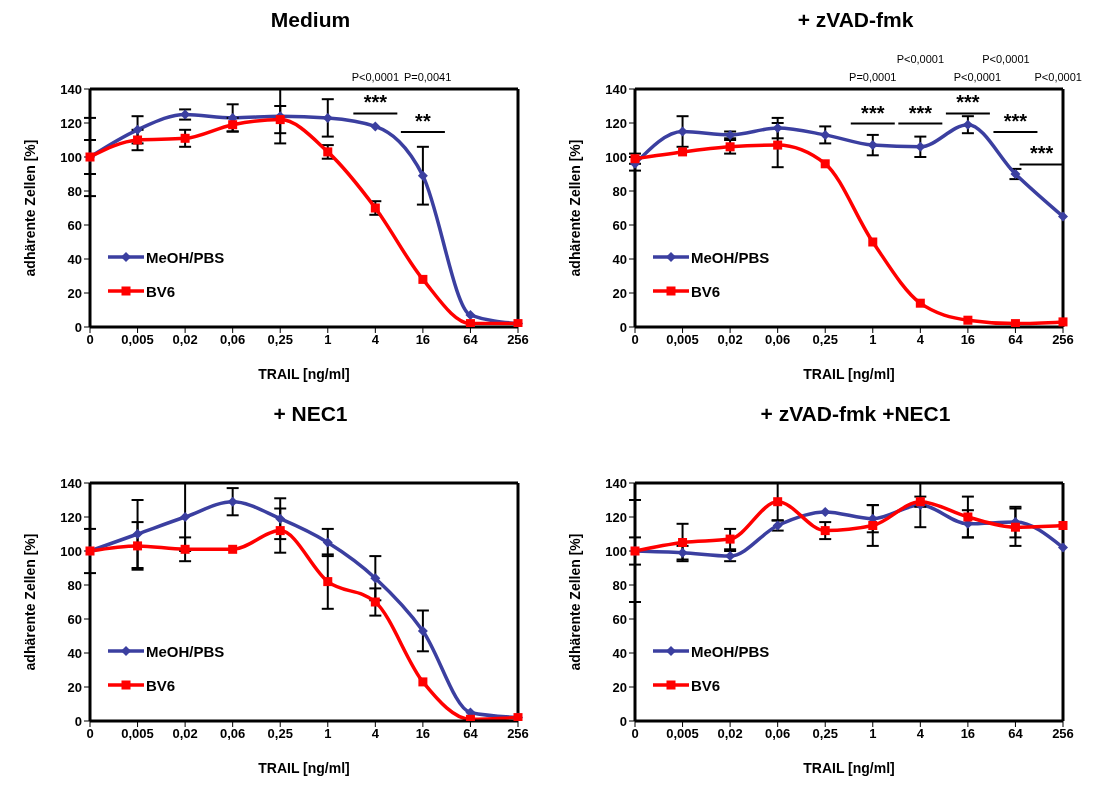 Image resolution: width=1107 pixels, height=794 pixels. Describe the element at coordinates (825, 340) in the screenshot. I see `x-tick-label: 0,25` at that location.